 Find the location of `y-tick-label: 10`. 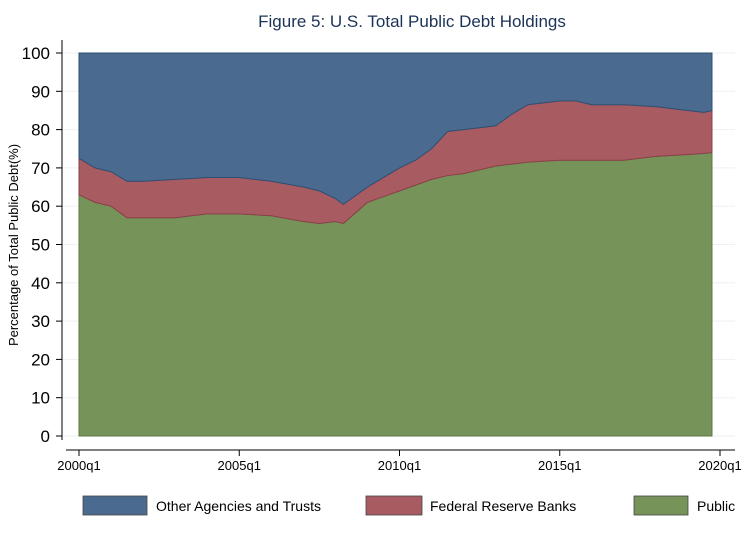

y-tick-label: 10 is located at coordinates (40, 398).